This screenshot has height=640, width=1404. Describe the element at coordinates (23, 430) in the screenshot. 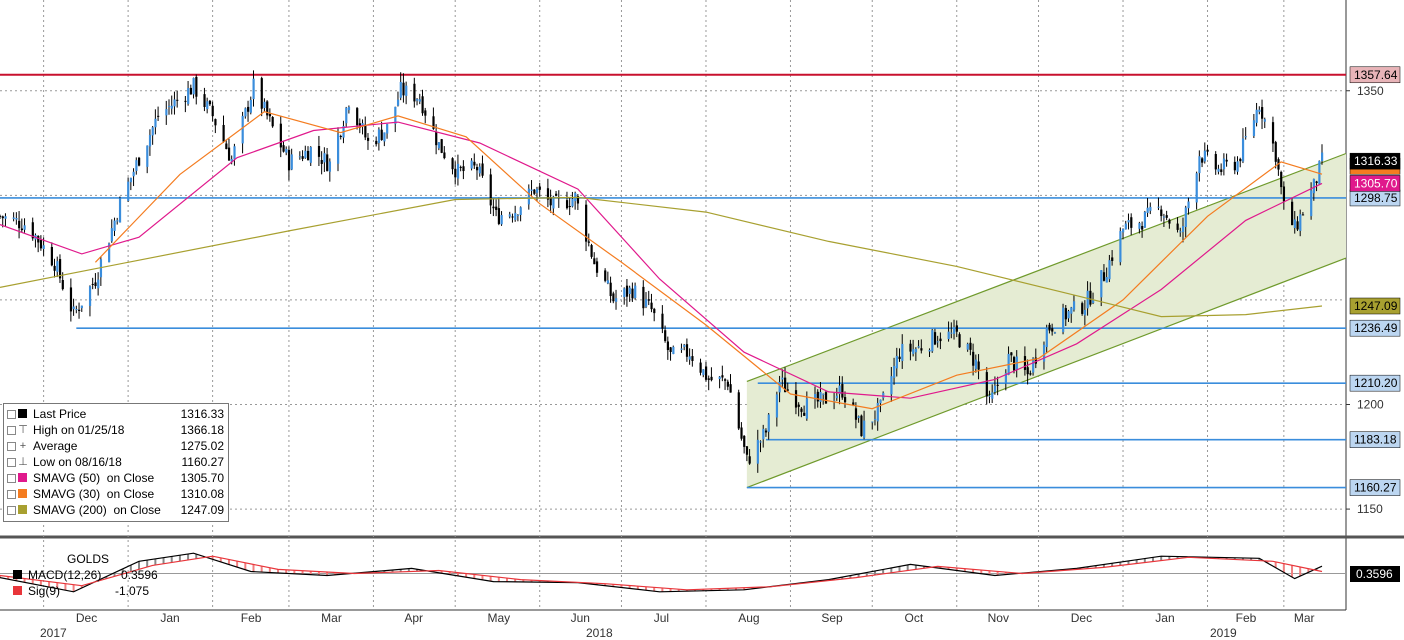

I see `high-marker-icon: ⊤` at that location.